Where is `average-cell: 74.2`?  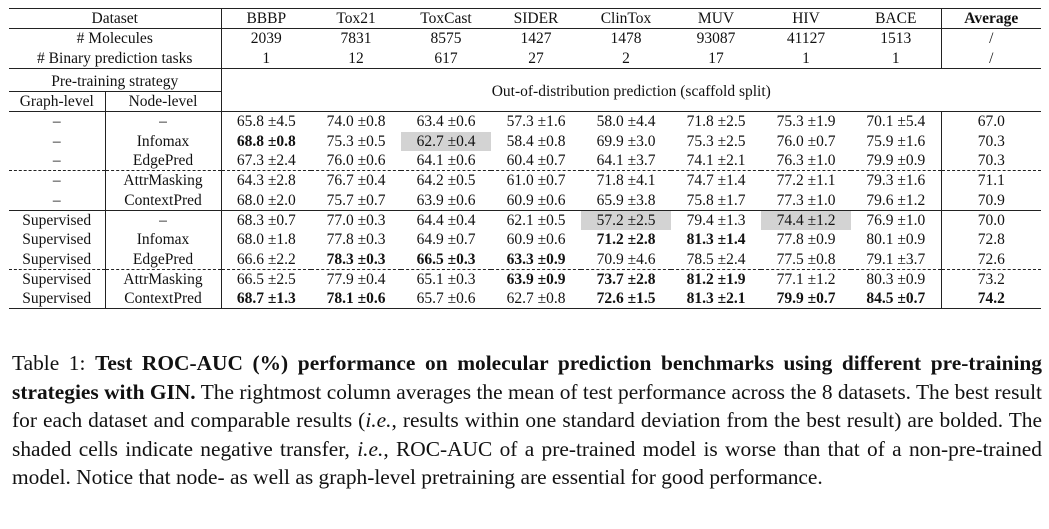 average-cell: 74.2 is located at coordinates (991, 299).